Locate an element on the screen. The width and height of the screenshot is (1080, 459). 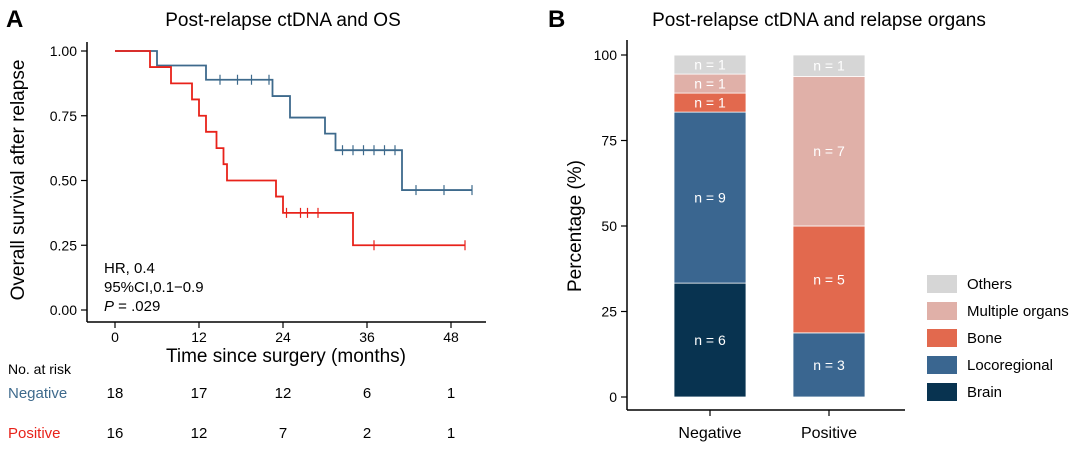
legend-swatch-others is located at coordinates (942, 284).